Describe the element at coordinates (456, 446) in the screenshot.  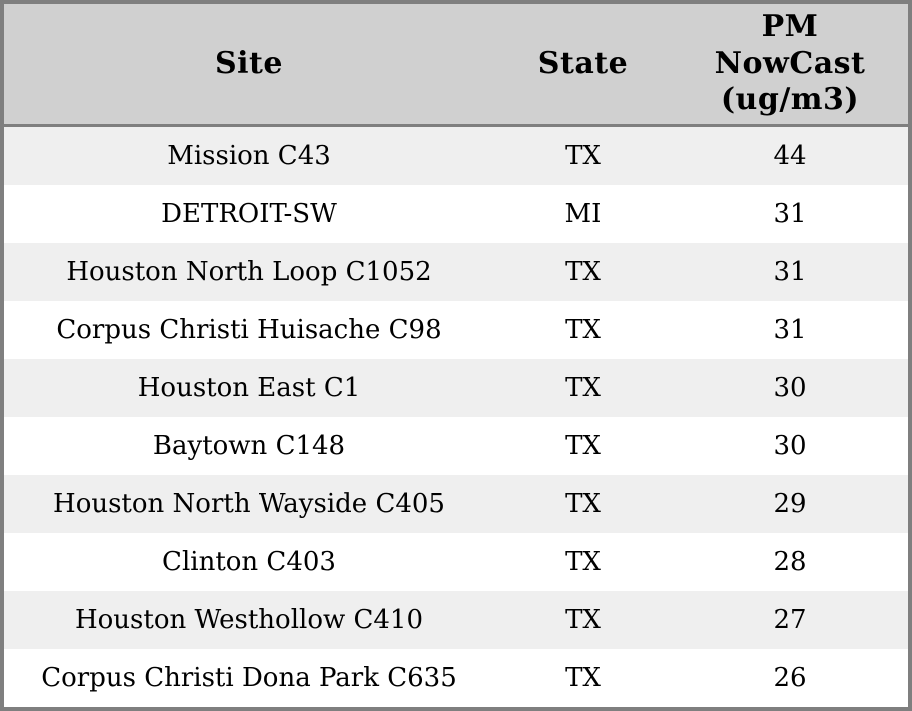
I see `table-row: Baytown C148 TX 30` at that location.